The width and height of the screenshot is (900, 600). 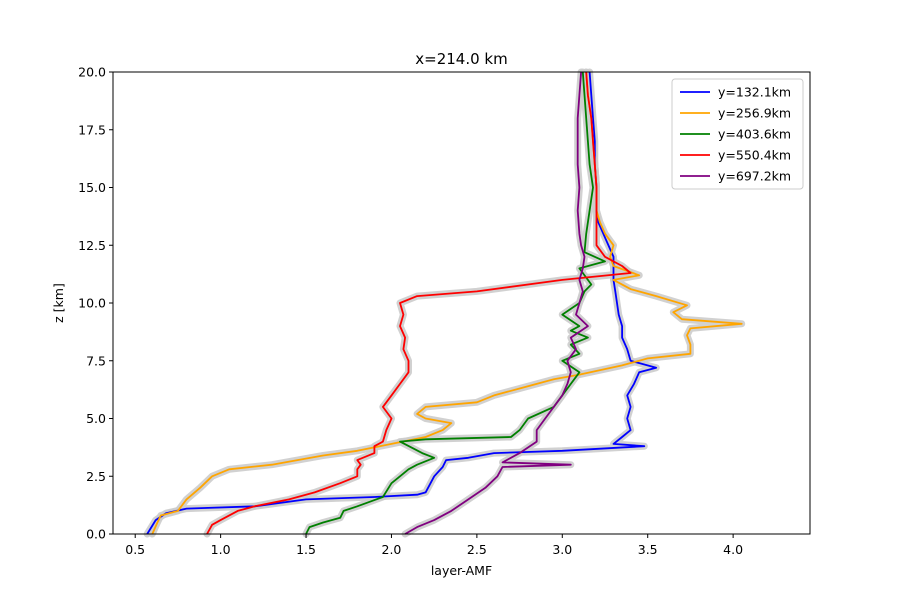 I want to click on x-tick-label: 2.5, so click(x=477, y=549).